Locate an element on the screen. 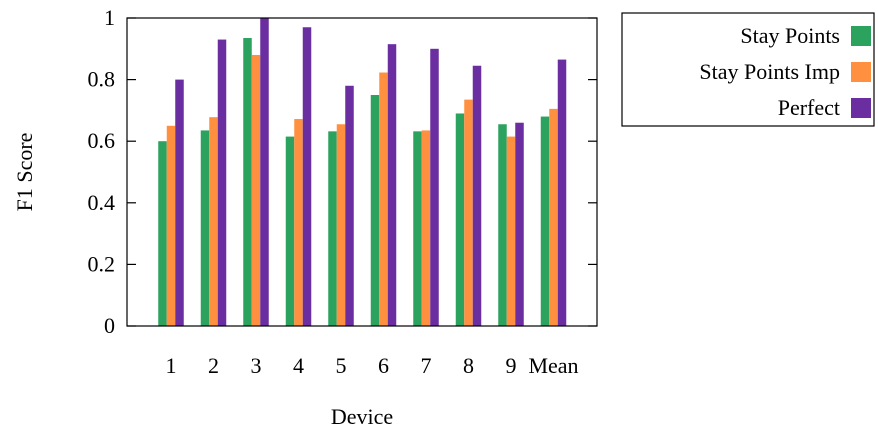  x-tick-label: 4 is located at coordinates (298, 365).